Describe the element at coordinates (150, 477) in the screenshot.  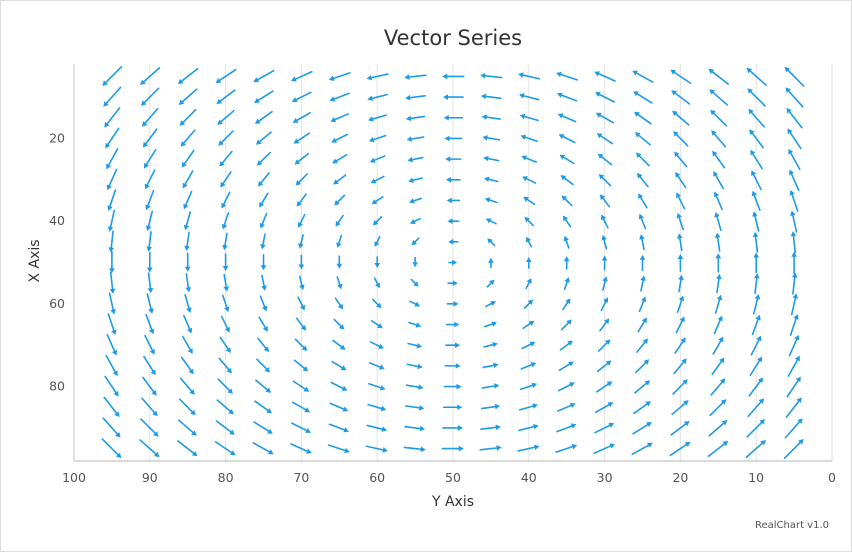
I see `x-tick-label: 90` at that location.